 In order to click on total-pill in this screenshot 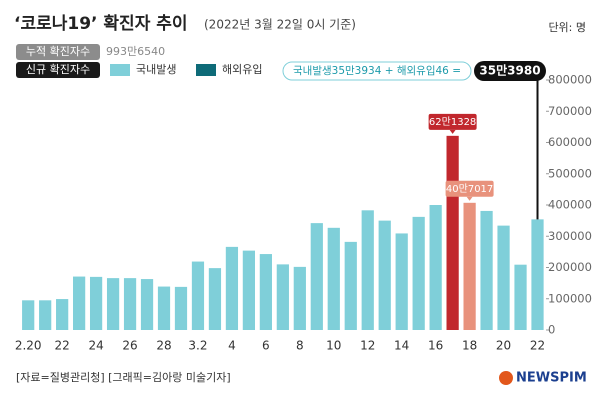, I will do `click(510, 71)`.